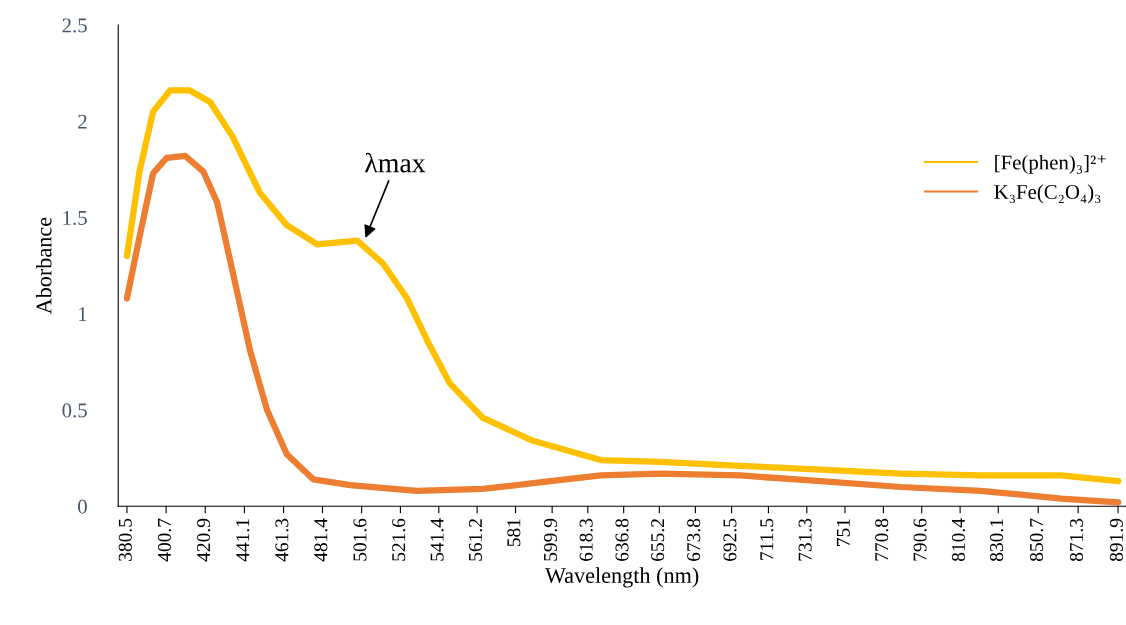 The height and width of the screenshot is (625, 1126). What do you see at coordinates (843, 532) in the screenshot?
I see `x-tick-label: 751` at bounding box center [843, 532].